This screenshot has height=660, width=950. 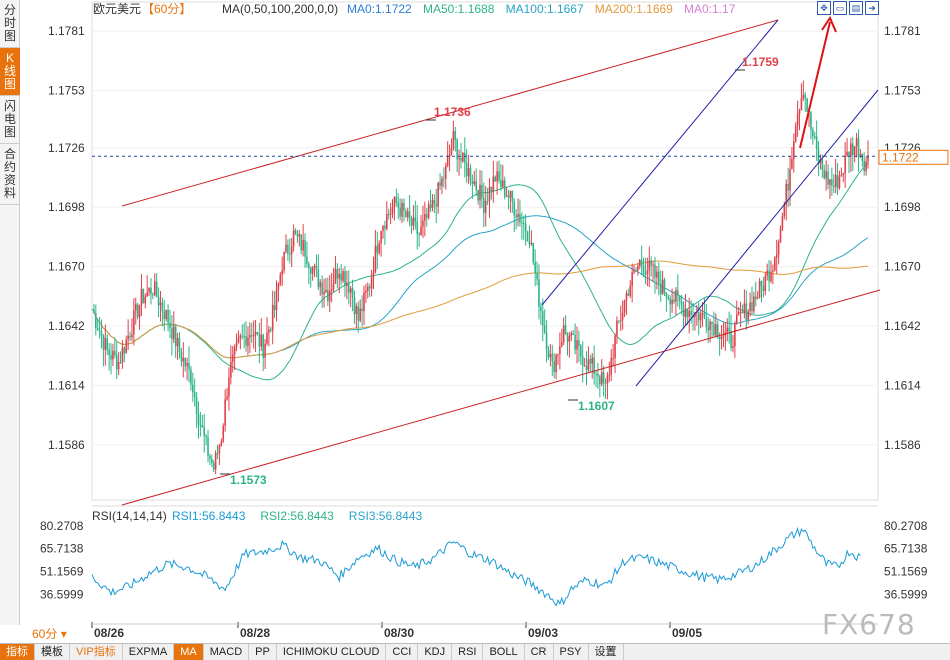 What do you see at coordinates (10, 120) in the screenshot?
I see `side-tab-2: 闪 电 图` at bounding box center [10, 120].